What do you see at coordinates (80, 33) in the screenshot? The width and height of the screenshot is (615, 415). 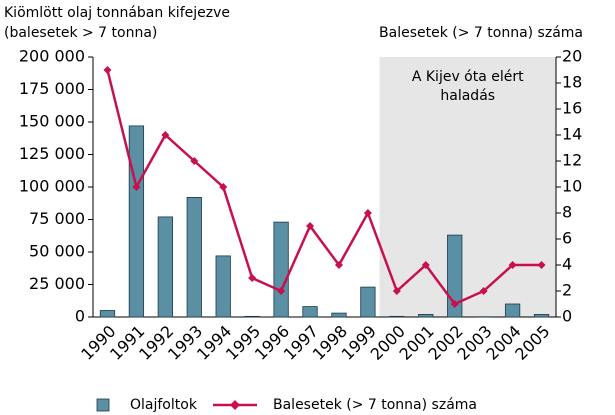 I see `y-axis-title: (balesetek > 7 tonna)` at bounding box center [80, 33].